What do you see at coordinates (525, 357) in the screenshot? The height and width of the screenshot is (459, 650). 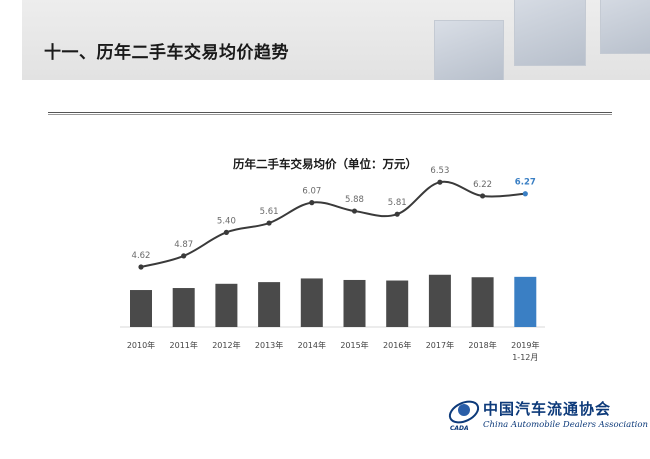 I see `x-tick-sublabel: 1-12月` at bounding box center [525, 357].